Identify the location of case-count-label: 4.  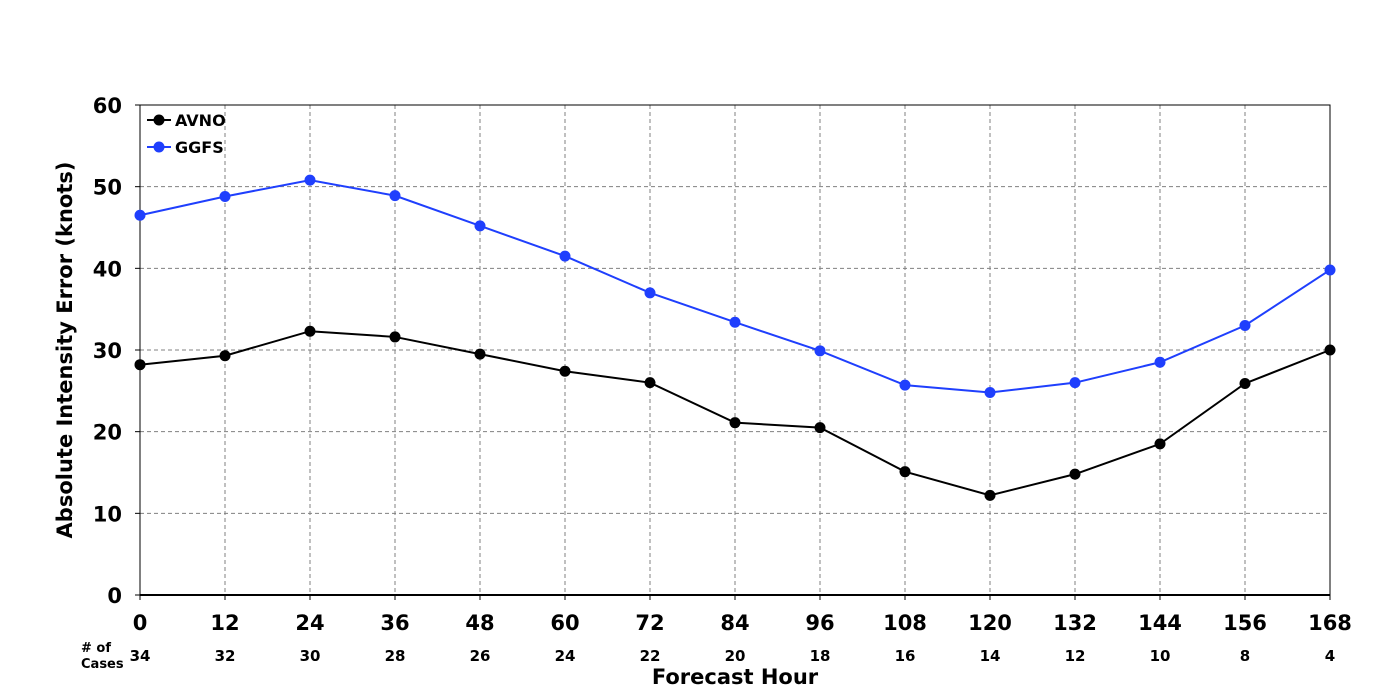
(1330, 656).